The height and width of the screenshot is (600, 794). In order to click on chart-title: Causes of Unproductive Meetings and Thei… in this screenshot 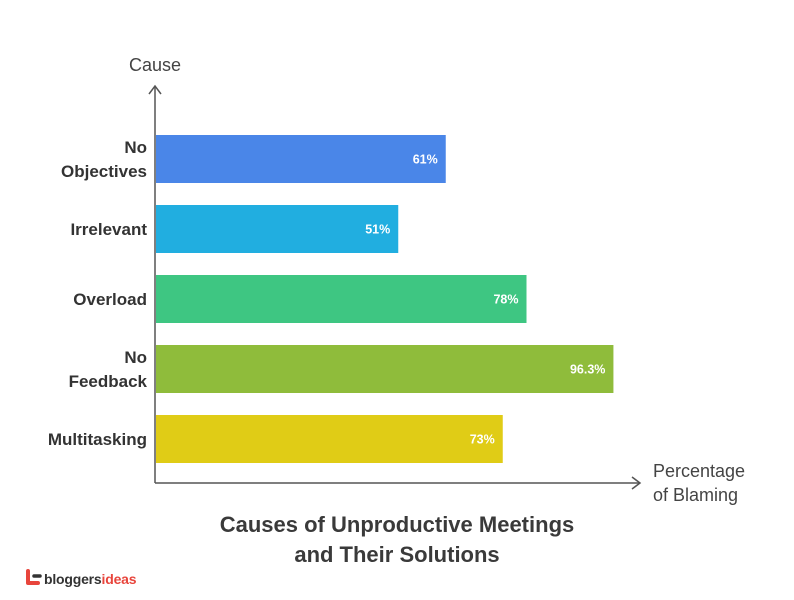, I will do `click(397, 540)`.